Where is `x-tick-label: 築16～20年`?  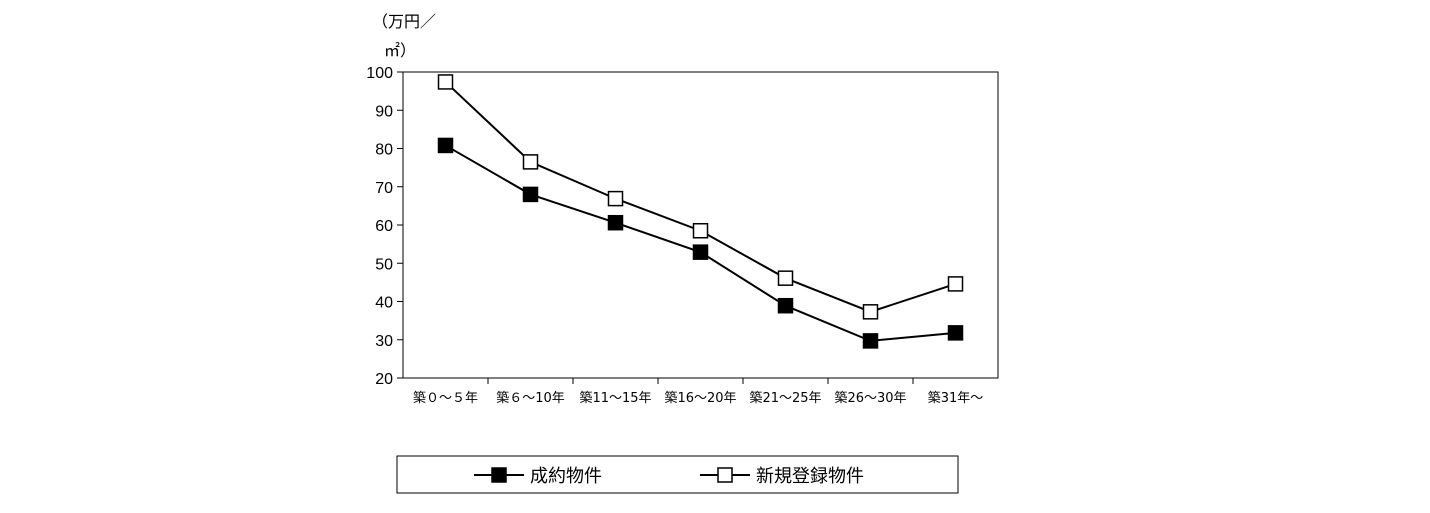 x-tick-label: 築16～20年 is located at coordinates (700, 398).